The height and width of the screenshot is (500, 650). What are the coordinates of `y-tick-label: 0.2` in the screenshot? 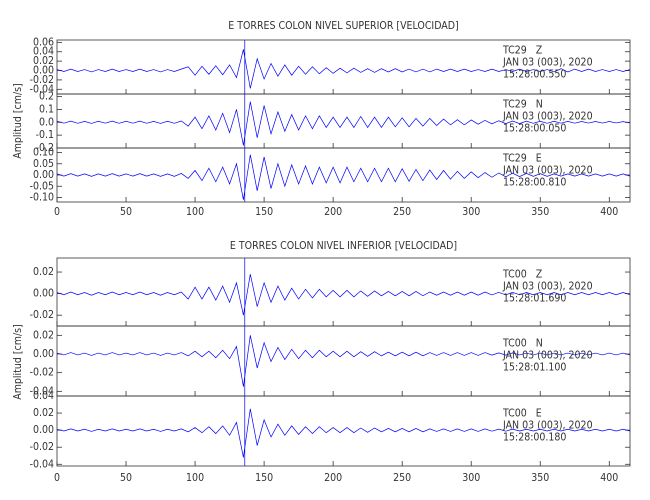 It's located at (46, 97).